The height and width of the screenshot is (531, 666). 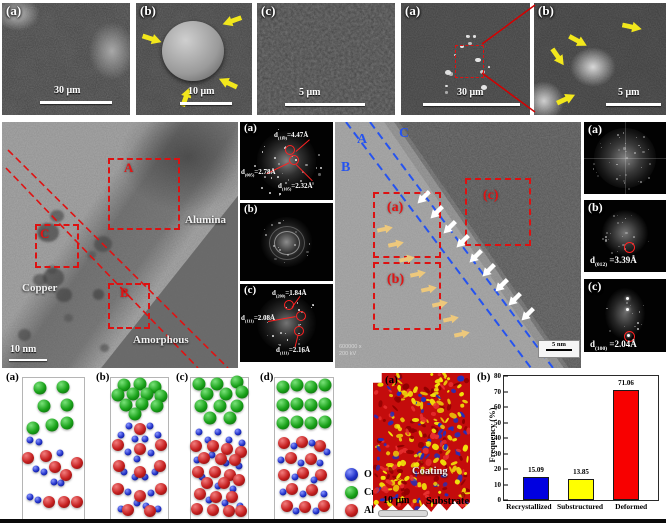 What do you see at coordinates (303, 146) in the screenshot?
I see `annotation-line` at bounding box center [303, 146].